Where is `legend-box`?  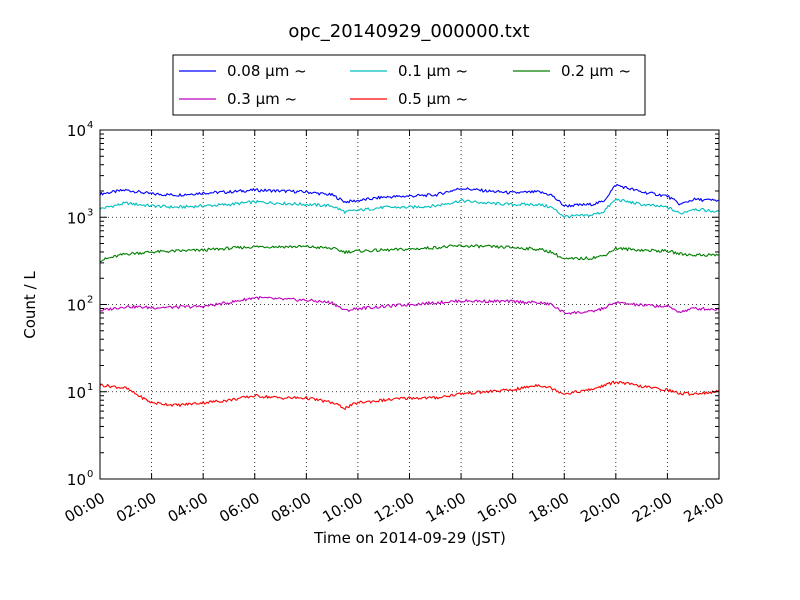 legend-box is located at coordinates (409, 85).